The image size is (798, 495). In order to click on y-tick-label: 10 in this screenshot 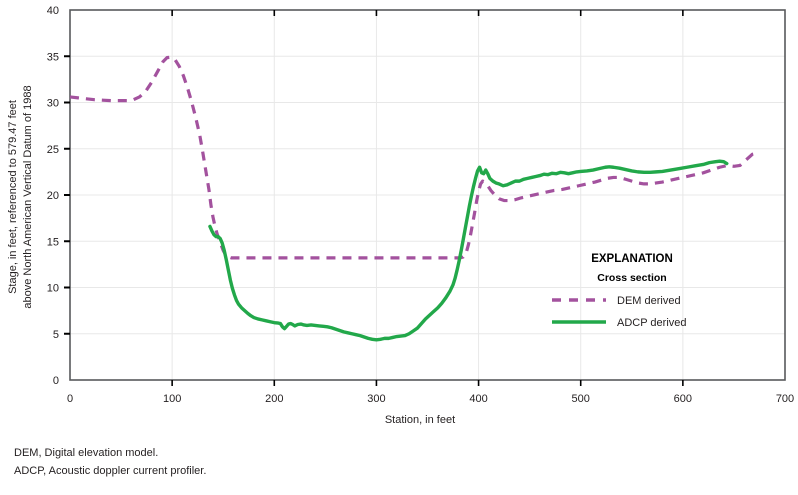, I will do `click(53, 289)`.